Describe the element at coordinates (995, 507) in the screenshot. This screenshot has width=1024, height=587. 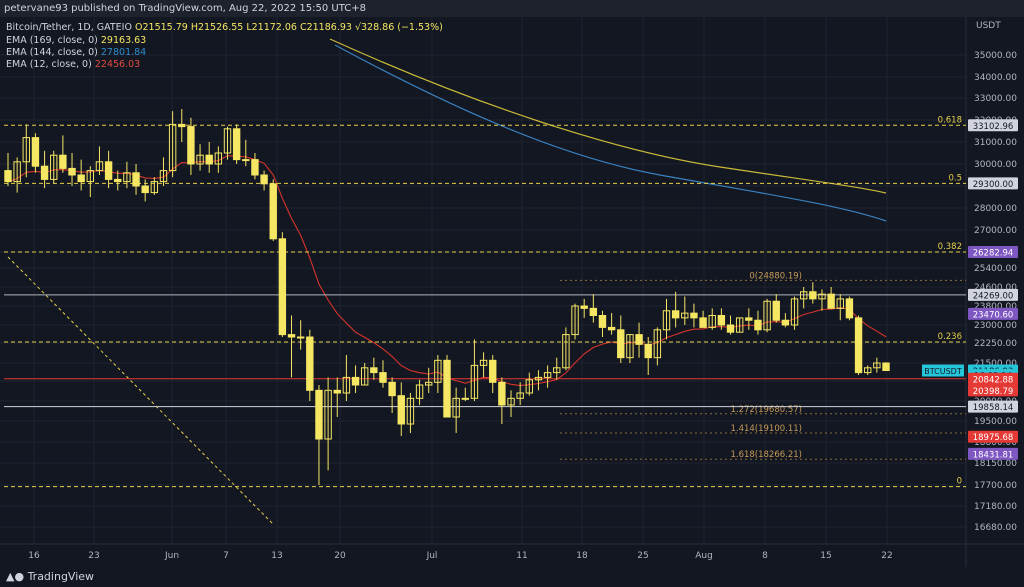
I see `y-tick-label: 17180.00` at that location.